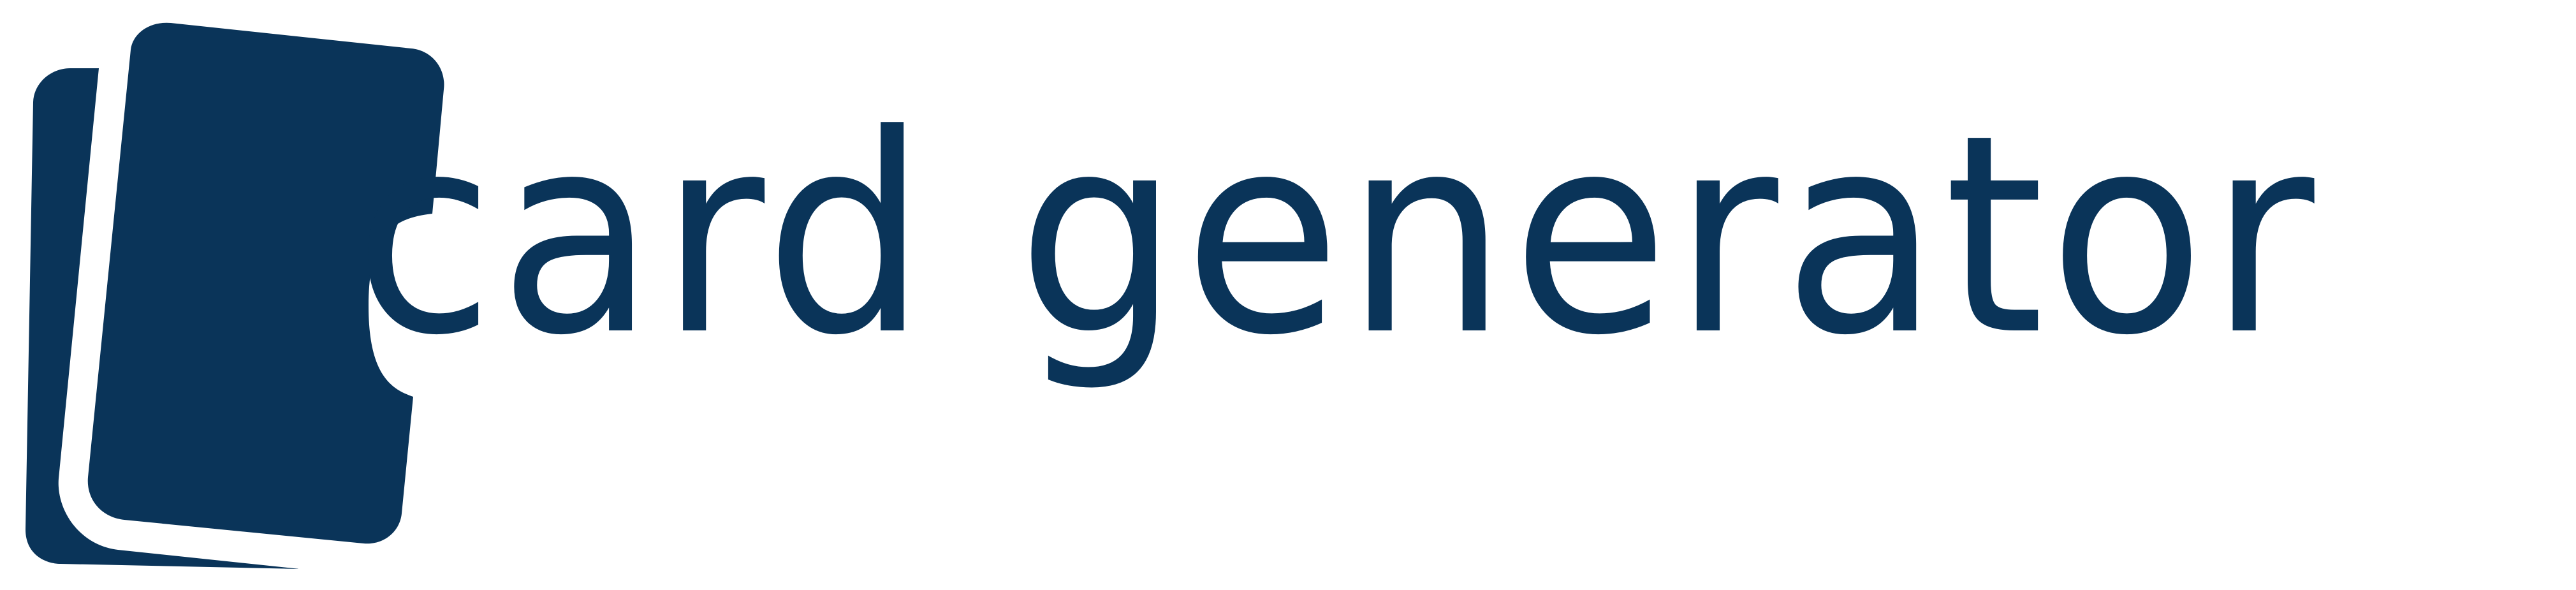 Image resolution: width=2576 pixels, height=590 pixels. I want to click on front-card-shape, so click(265, 283).